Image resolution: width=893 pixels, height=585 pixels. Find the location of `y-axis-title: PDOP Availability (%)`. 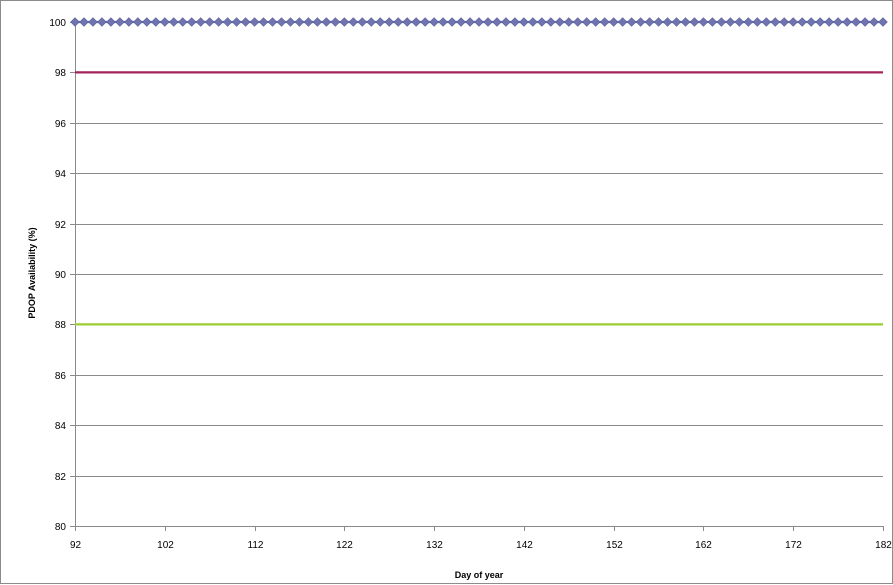

y-axis-title: PDOP Availability (%) is located at coordinates (32, 272).